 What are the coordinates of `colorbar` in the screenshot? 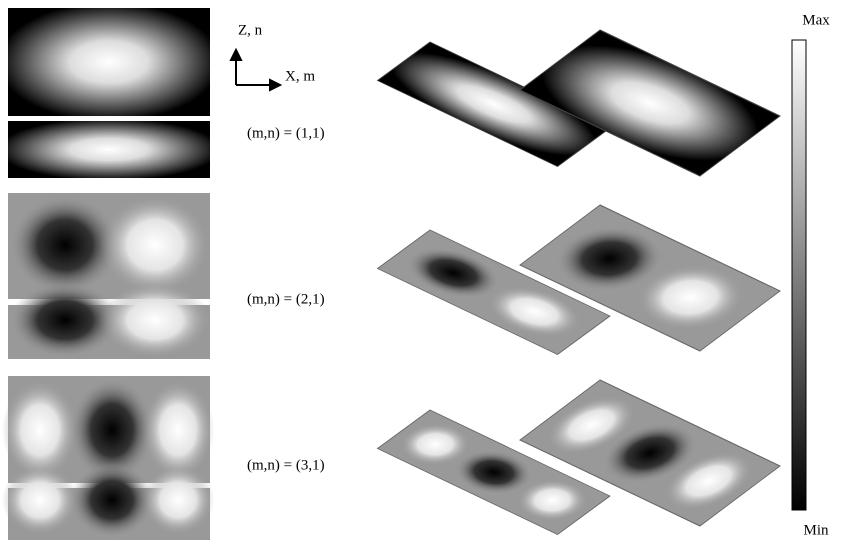 It's located at (799, 275).